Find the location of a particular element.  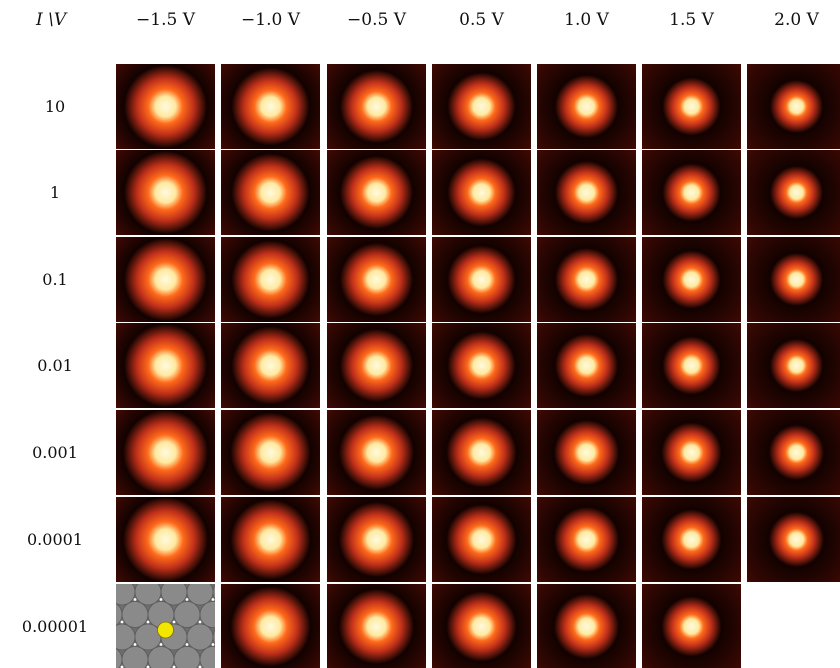

row-label: 0.00001 is located at coordinates (55, 626).